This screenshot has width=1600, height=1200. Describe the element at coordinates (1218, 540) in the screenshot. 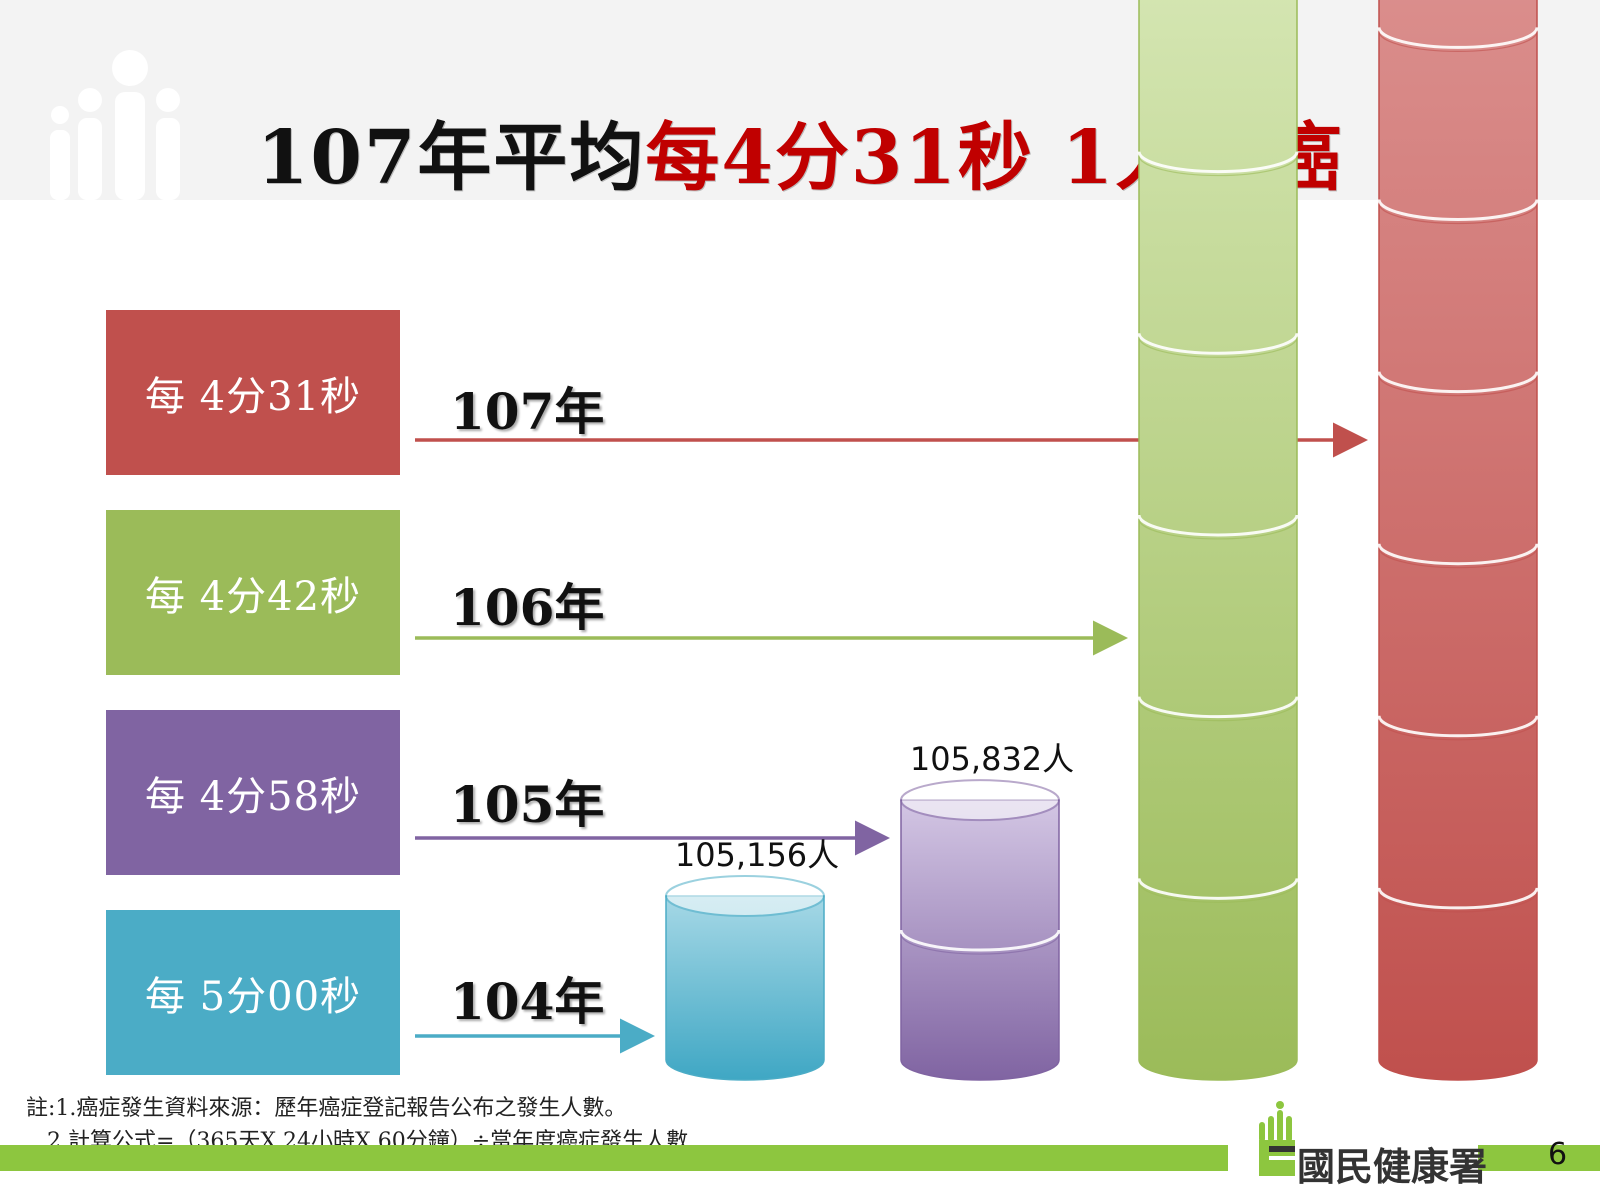

I see `bar-106年` at that location.